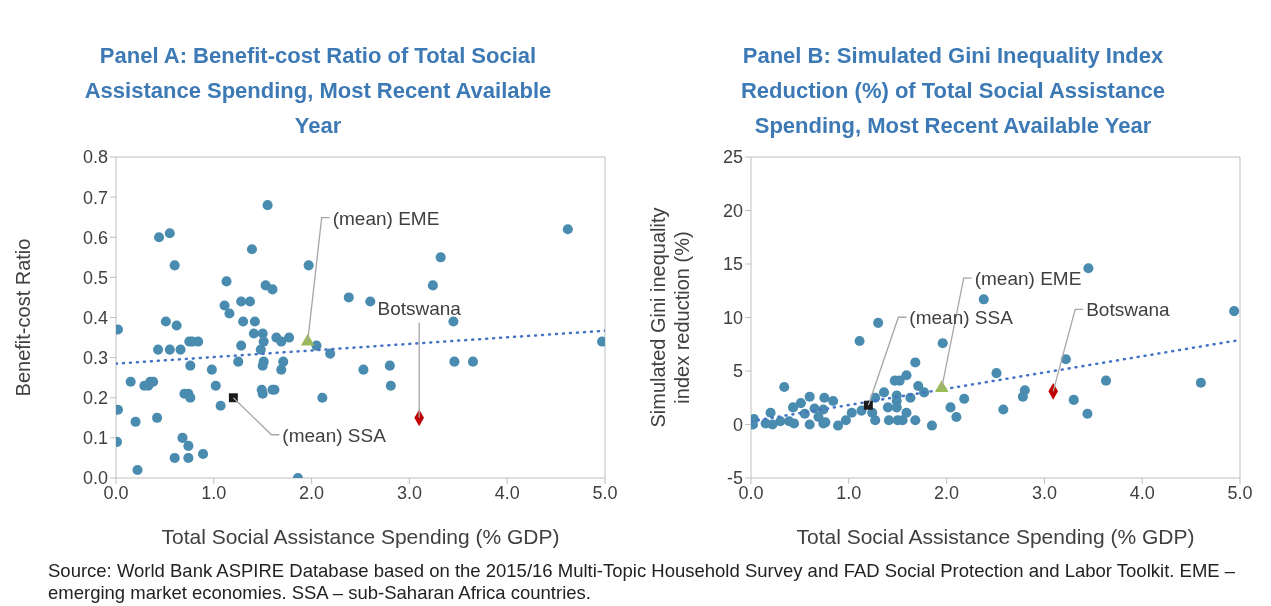 This screenshot has height=606, width=1271. What do you see at coordinates (732, 264) in the screenshot?
I see `y-tick-label: 15` at bounding box center [732, 264].